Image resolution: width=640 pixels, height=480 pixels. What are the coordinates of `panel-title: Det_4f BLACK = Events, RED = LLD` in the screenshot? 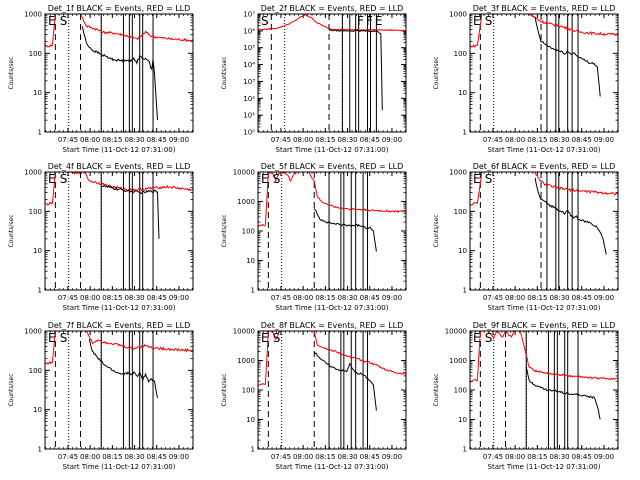 It's located at (119, 166).